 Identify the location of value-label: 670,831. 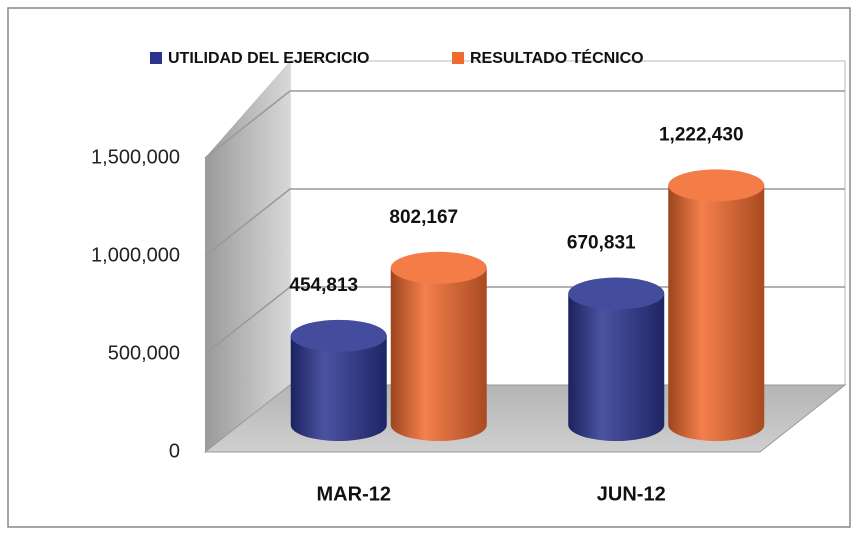
(601, 243).